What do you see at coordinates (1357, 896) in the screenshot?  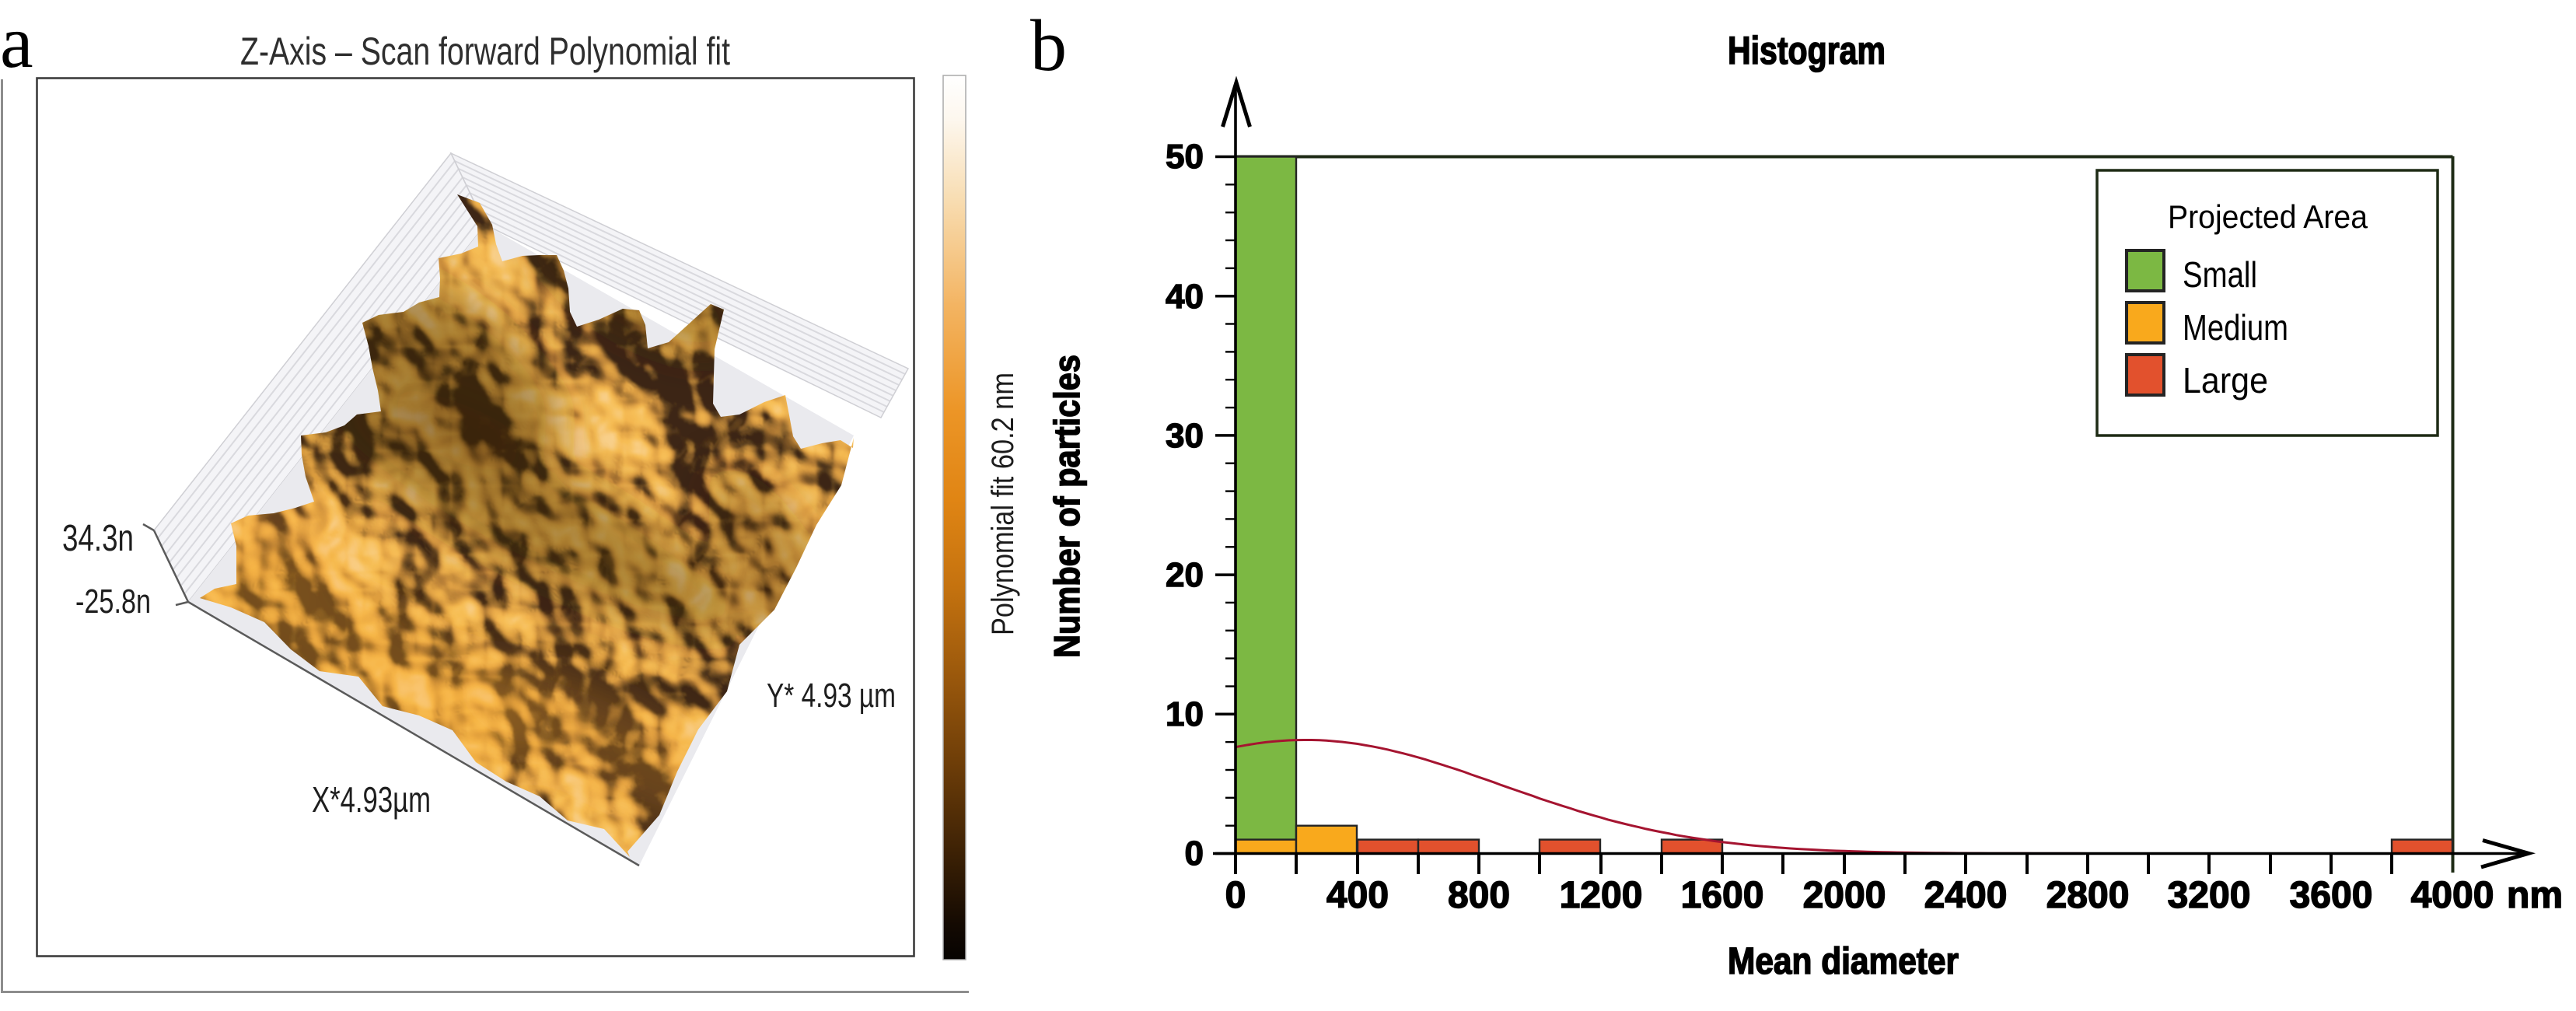 I see `svg-text: 400` at bounding box center [1357, 896].